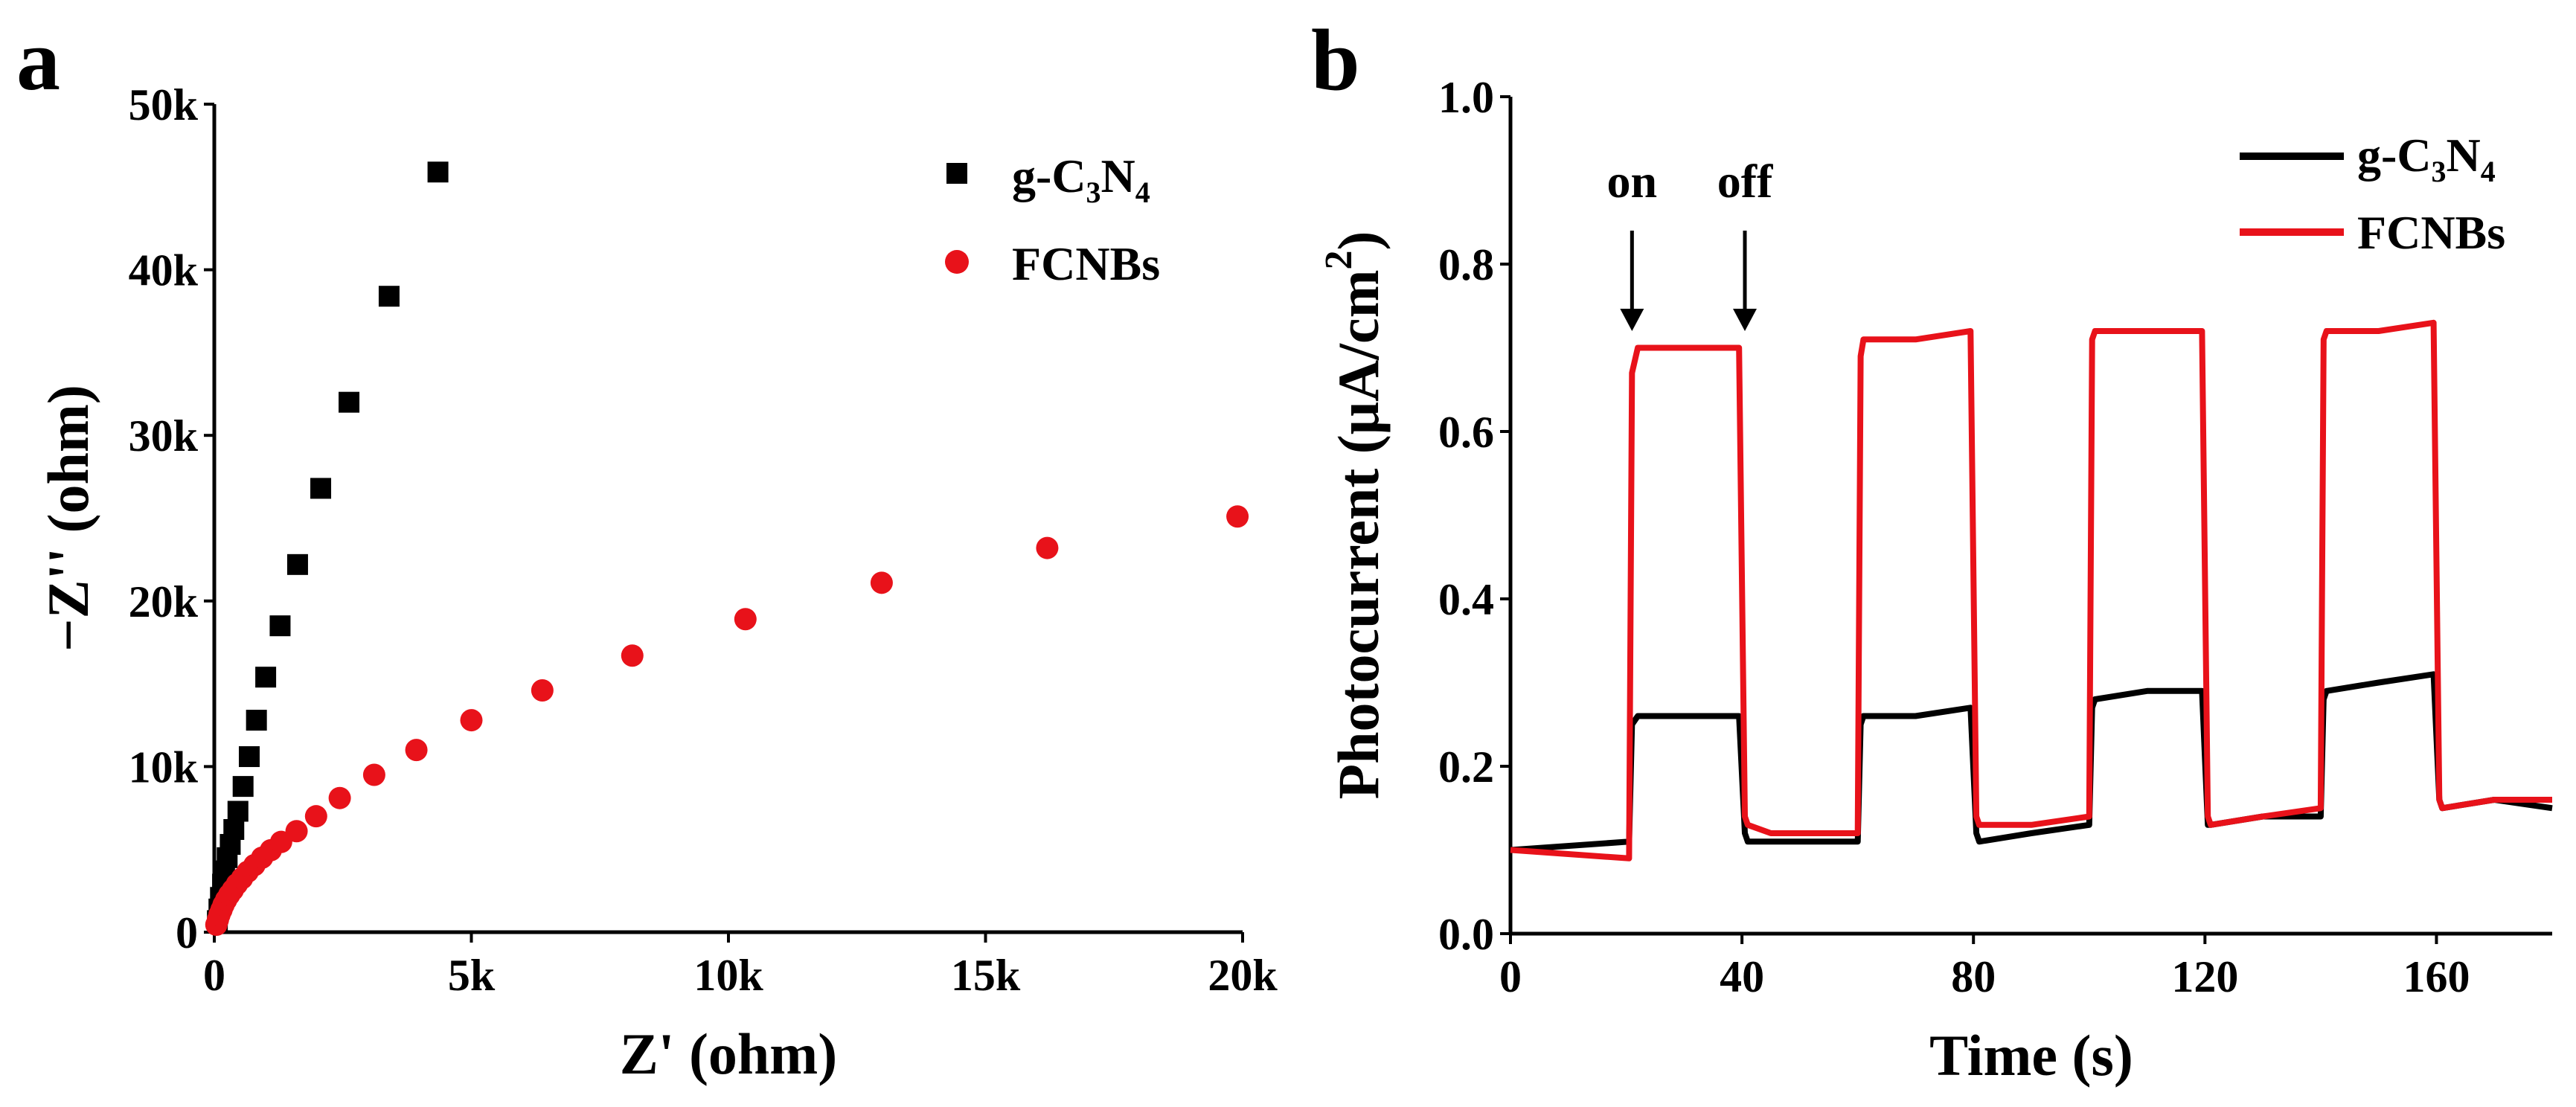 The image size is (2576, 1107). Describe the element at coordinates (956, 173) in the screenshot. I see `legend-marker-square` at that location.